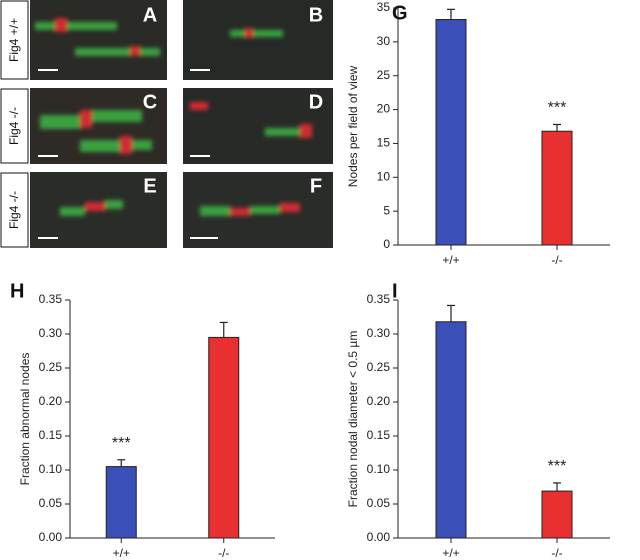 The width and height of the screenshot is (640, 560). I want to click on row-label: Fig4 +/+, so click(14, 40).